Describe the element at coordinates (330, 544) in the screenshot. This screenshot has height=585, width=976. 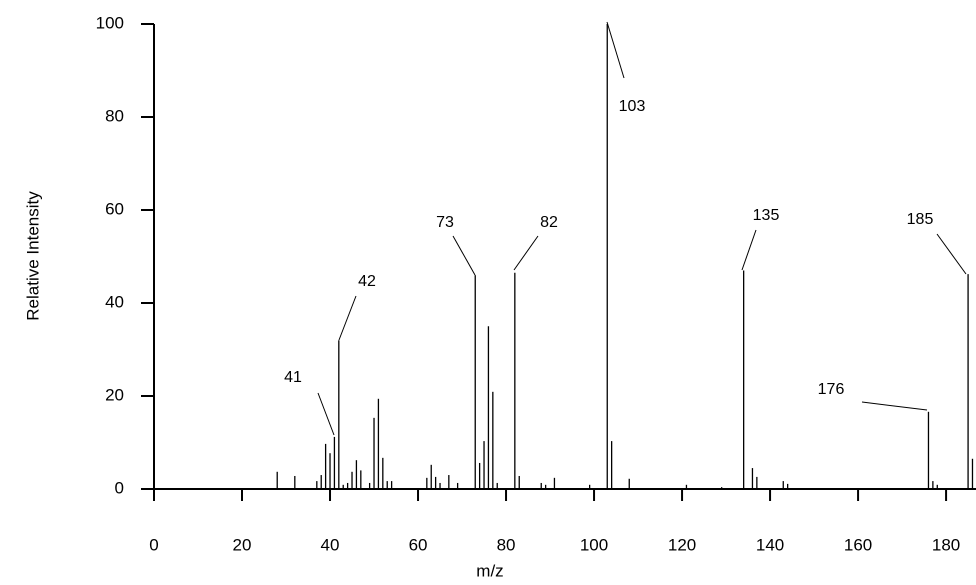
I see `x-tick-label: 40` at that location.